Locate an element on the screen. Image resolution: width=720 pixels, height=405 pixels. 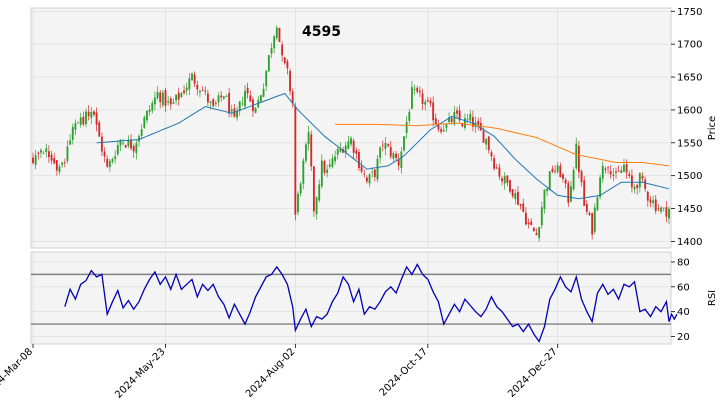
price-tick-label: 1450 is located at coordinates (689, 209).